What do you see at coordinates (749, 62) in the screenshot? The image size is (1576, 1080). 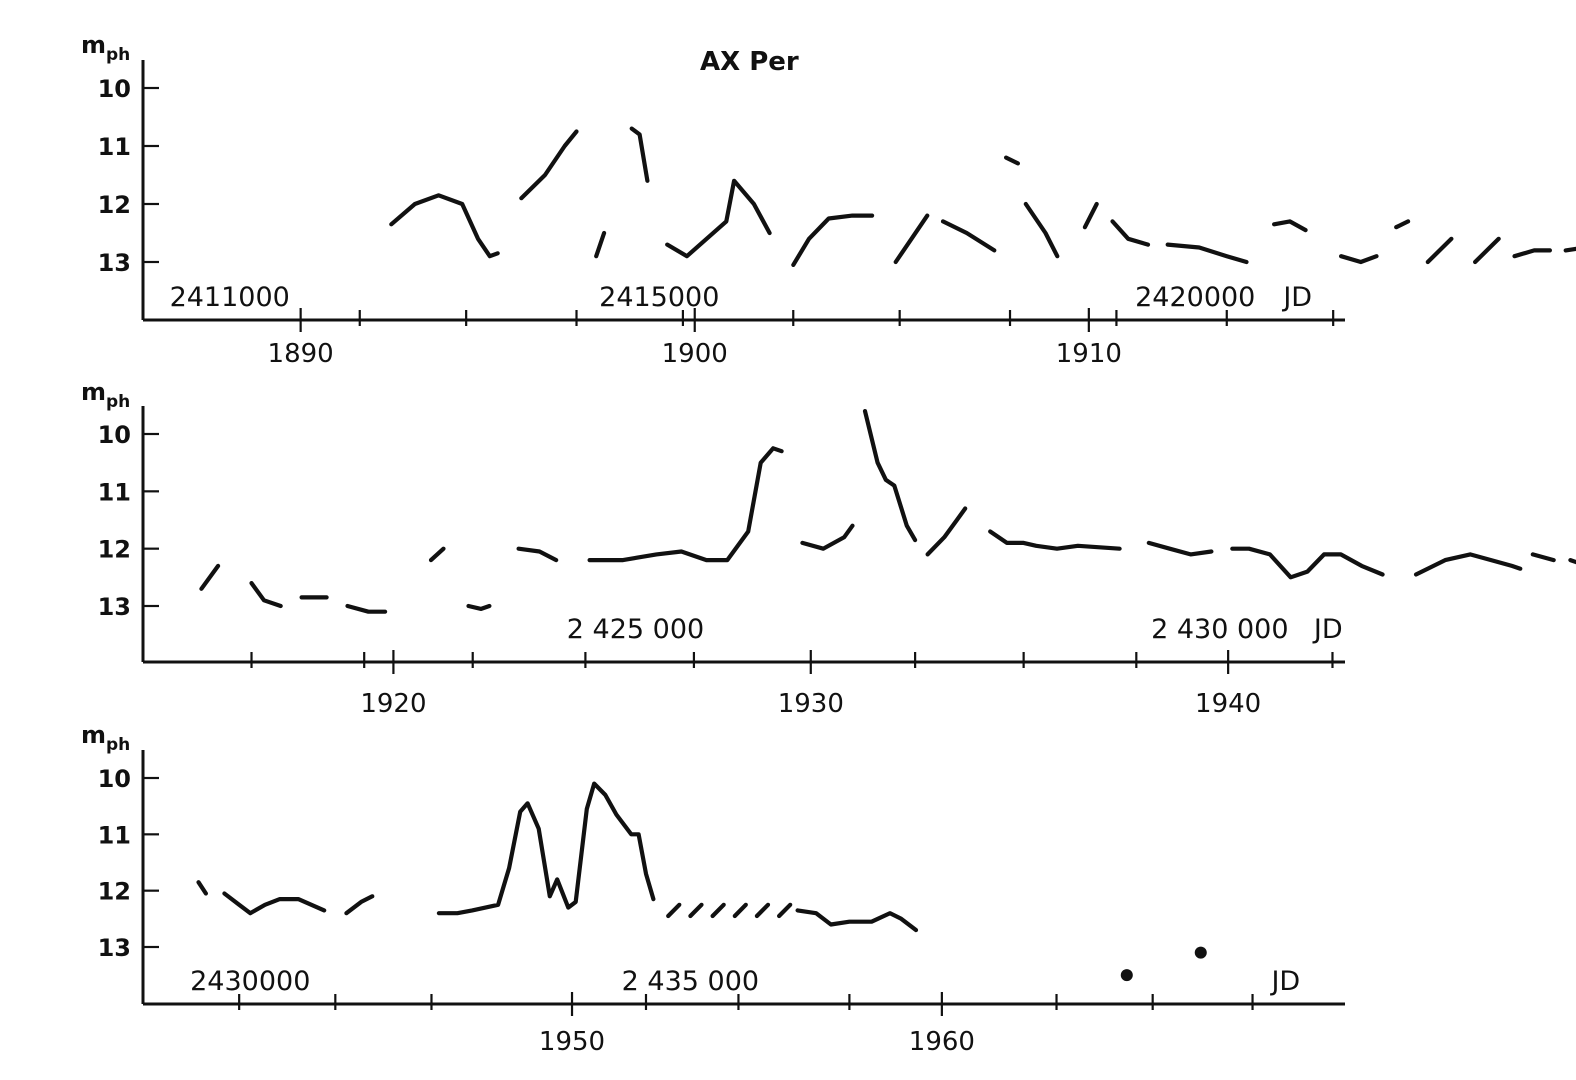 I see `chart-title: AX Per` at bounding box center [749, 62].